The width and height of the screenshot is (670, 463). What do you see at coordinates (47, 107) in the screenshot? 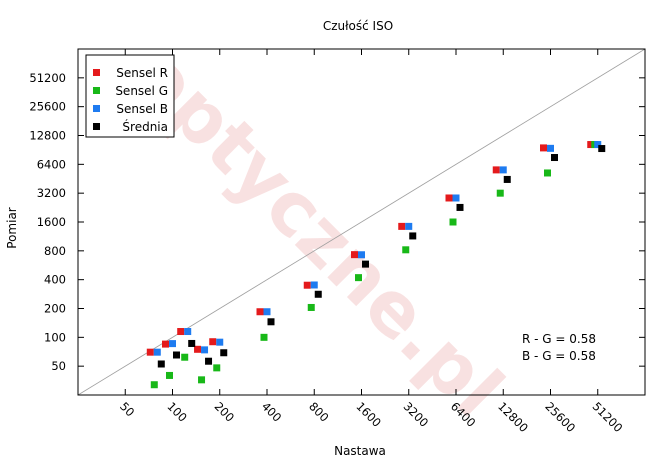
I see `y-tick-label: 25600` at bounding box center [47, 107].